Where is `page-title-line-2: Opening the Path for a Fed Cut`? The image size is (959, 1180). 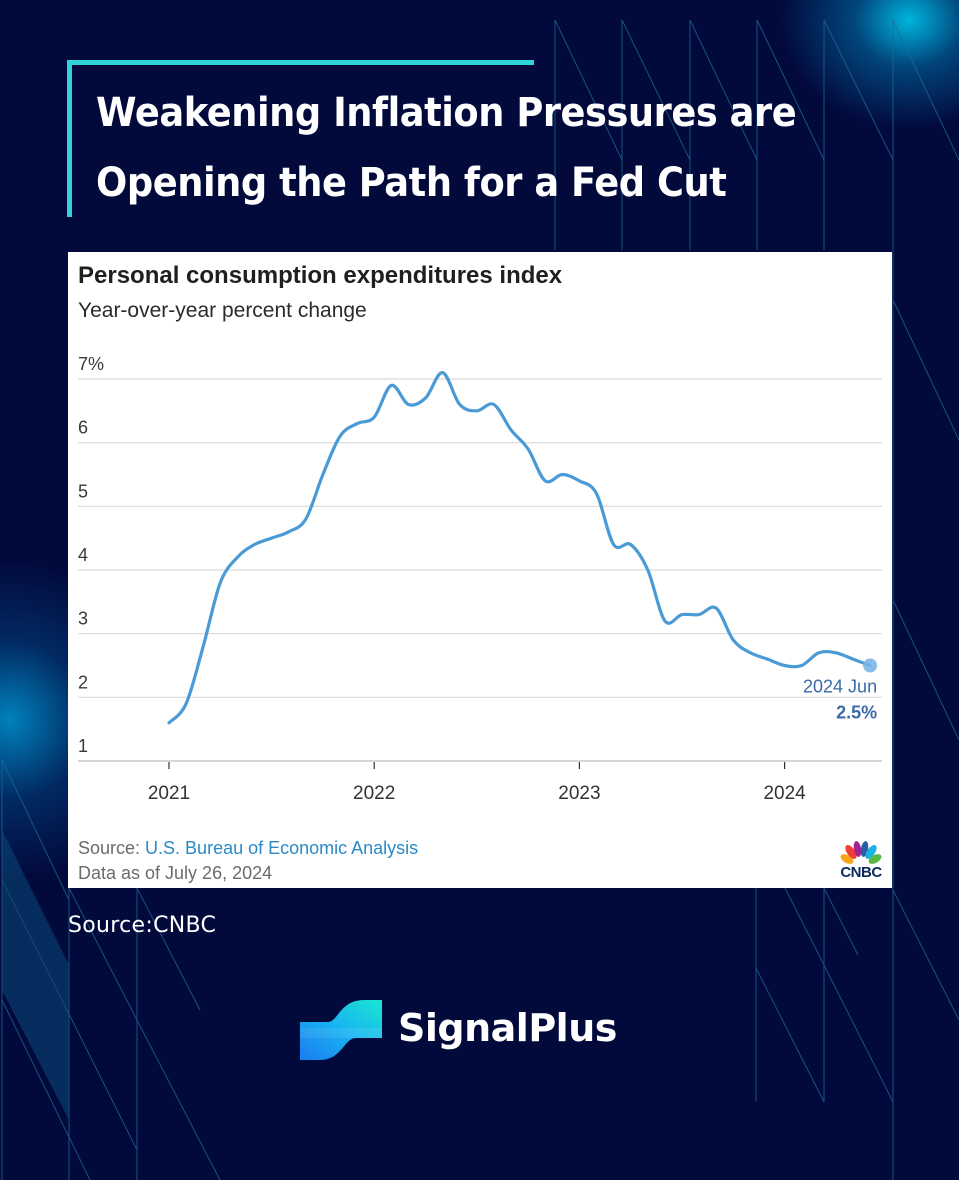 page-title-line-2: Opening the Path for a Fed Cut is located at coordinates (411, 183).